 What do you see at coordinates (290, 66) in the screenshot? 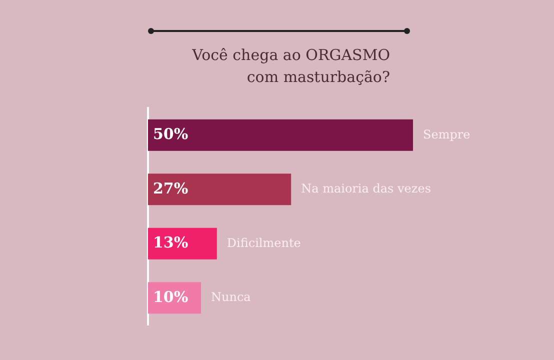
I see `chart-title: Você chega ao ORGASMO com masturbação?` at bounding box center [290, 66].